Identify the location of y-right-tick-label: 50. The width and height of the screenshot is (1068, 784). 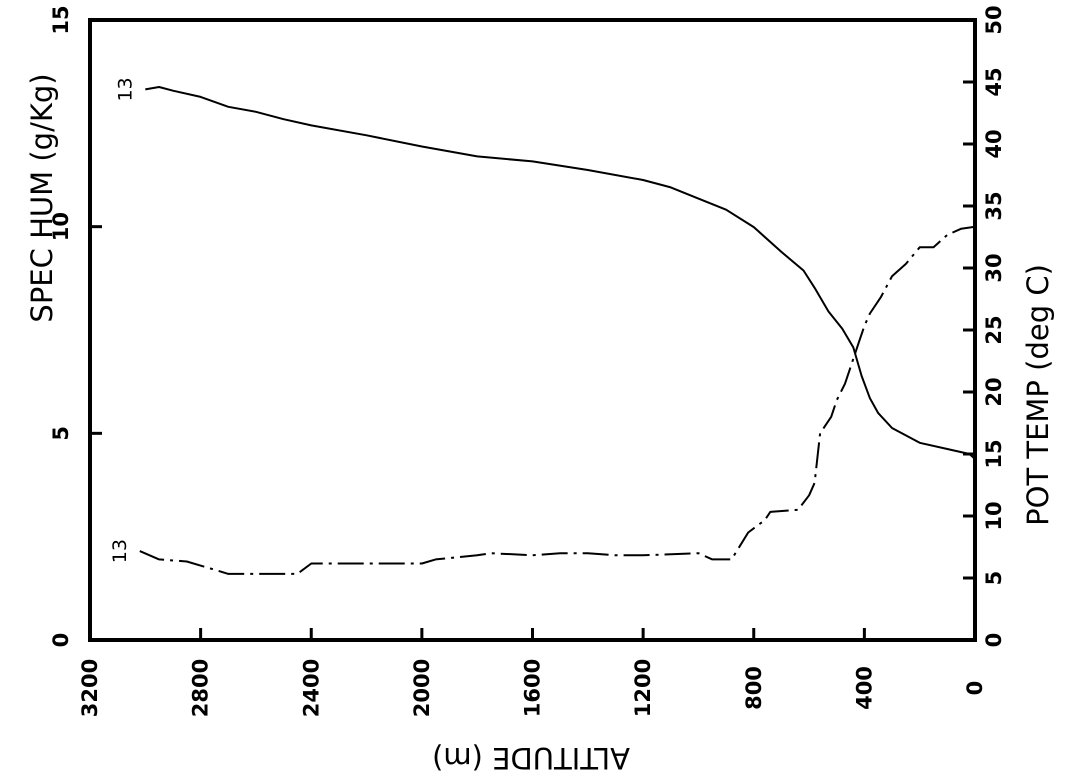
(994, 19).